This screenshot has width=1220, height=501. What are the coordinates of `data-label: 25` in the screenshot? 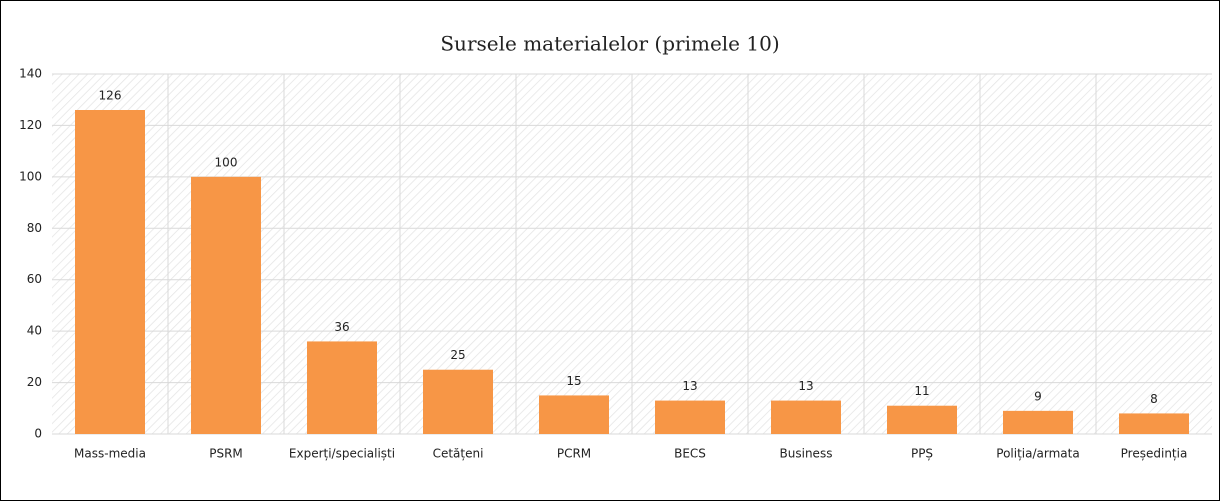 It's located at (457, 355).